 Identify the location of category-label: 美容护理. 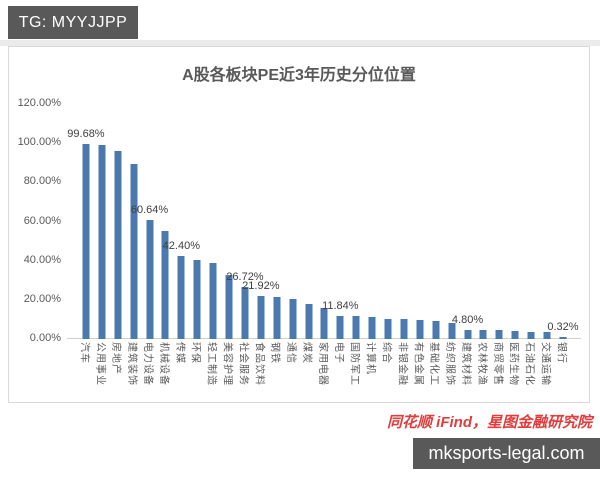
(227, 364).